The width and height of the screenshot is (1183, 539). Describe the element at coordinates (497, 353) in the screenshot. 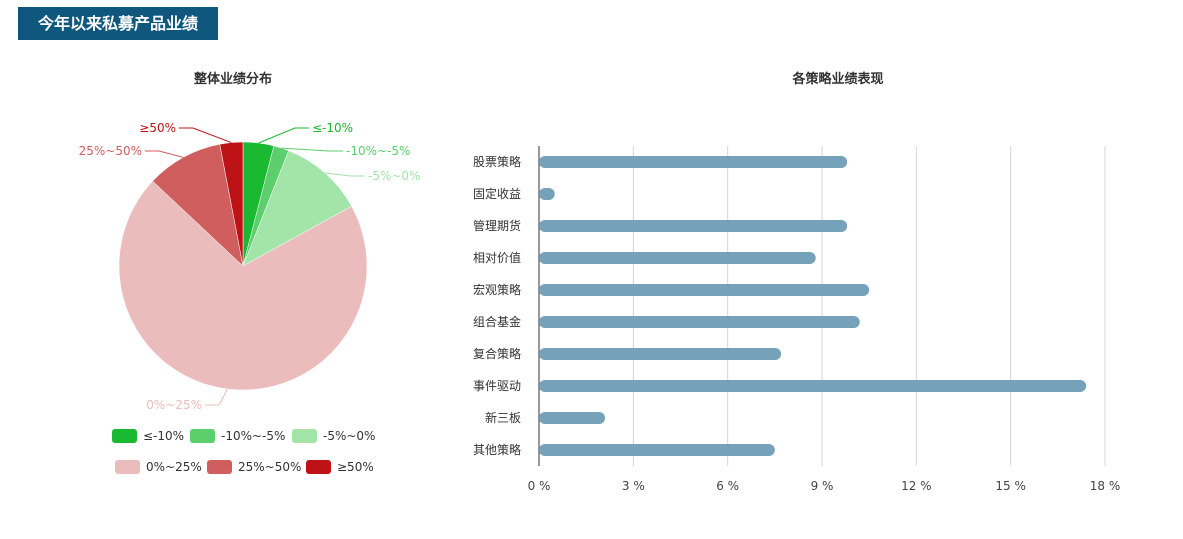

I see `y-category-label: 复合策略` at that location.